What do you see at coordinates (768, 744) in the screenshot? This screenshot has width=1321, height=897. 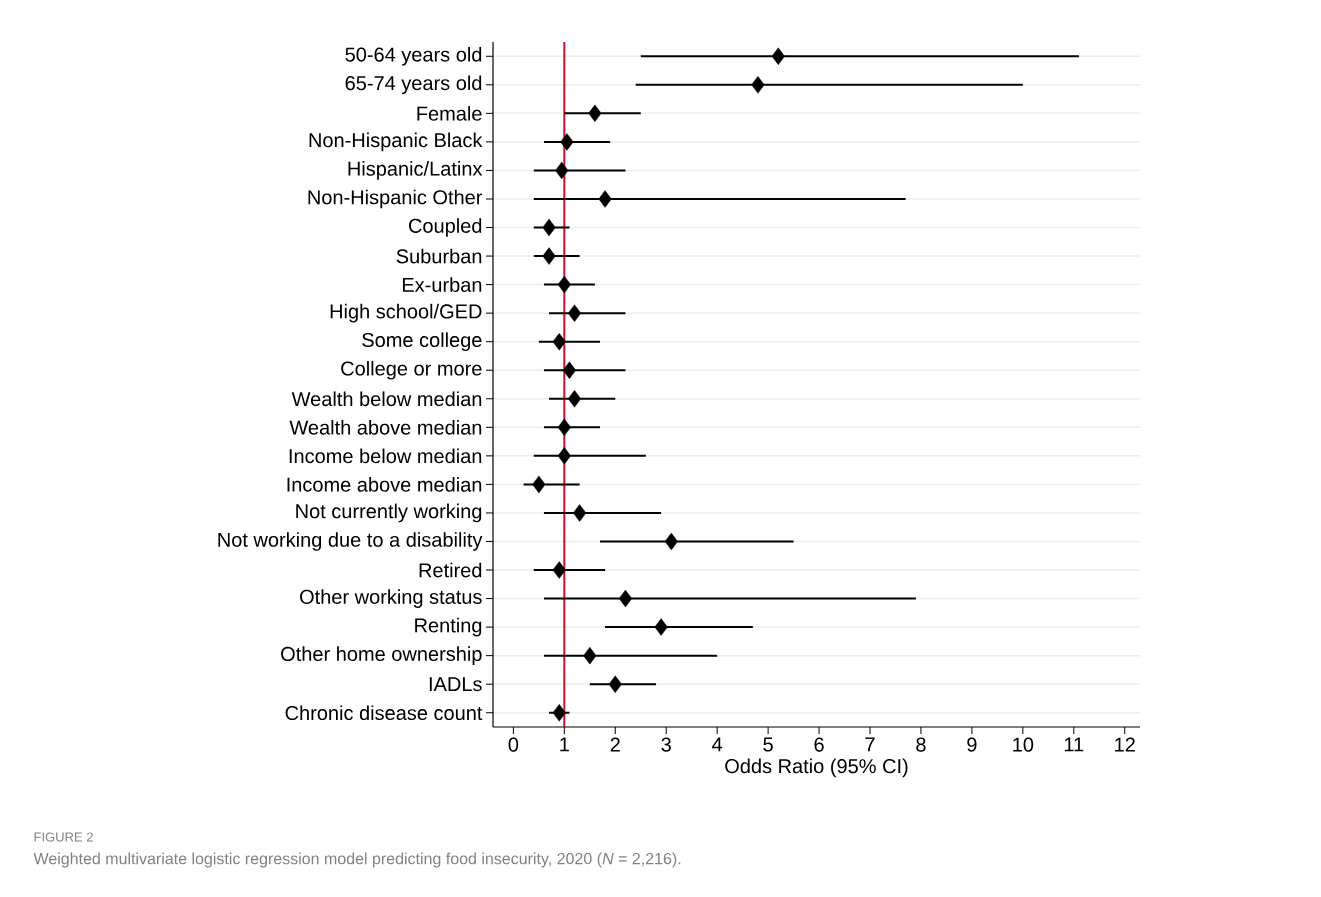 I see `x-tick-label: 5` at bounding box center [768, 744].